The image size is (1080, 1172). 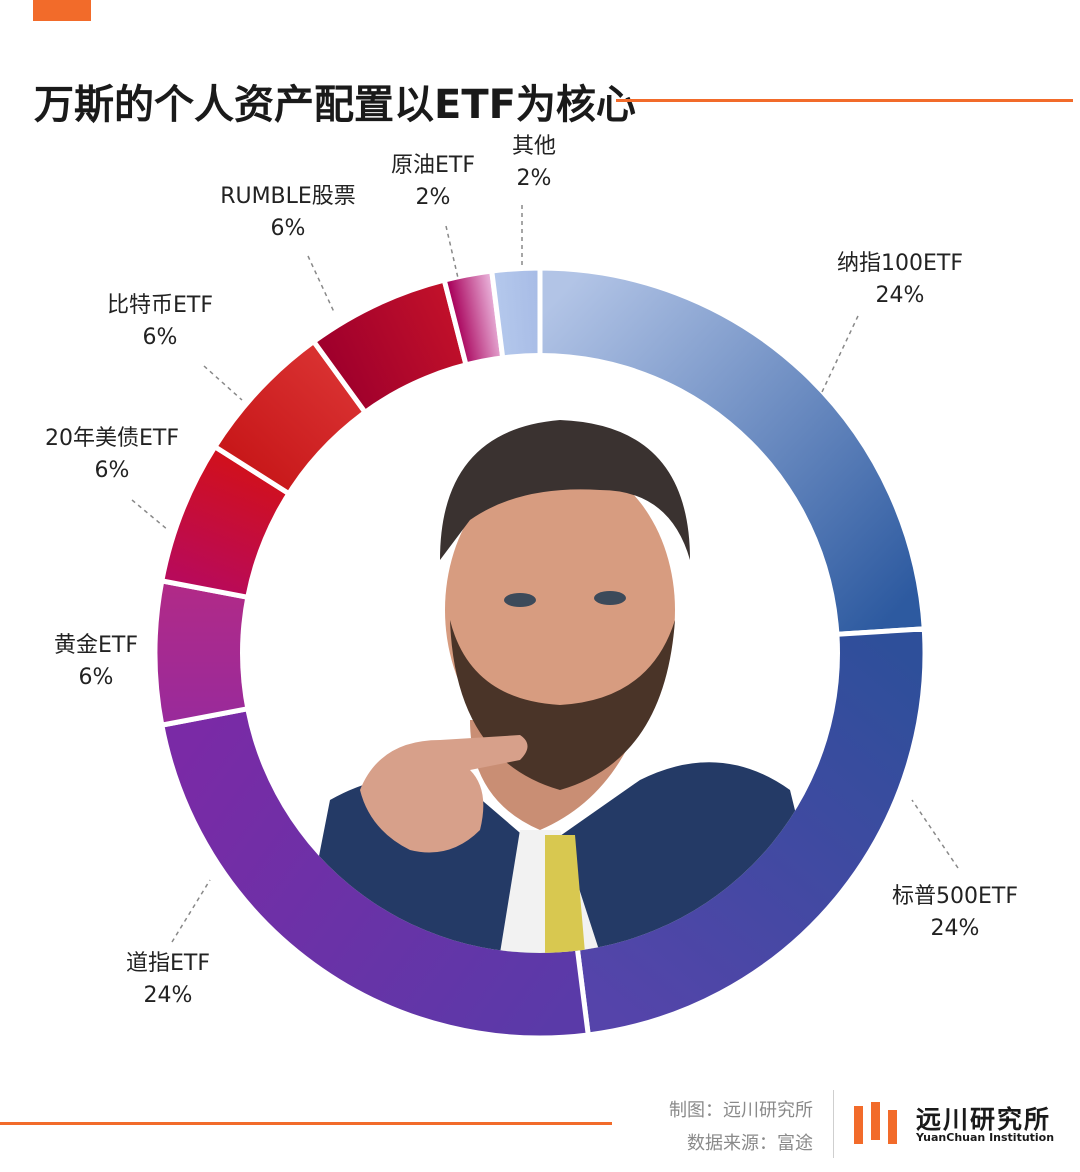 I want to click on footer-rule, so click(x=306, y=1123).